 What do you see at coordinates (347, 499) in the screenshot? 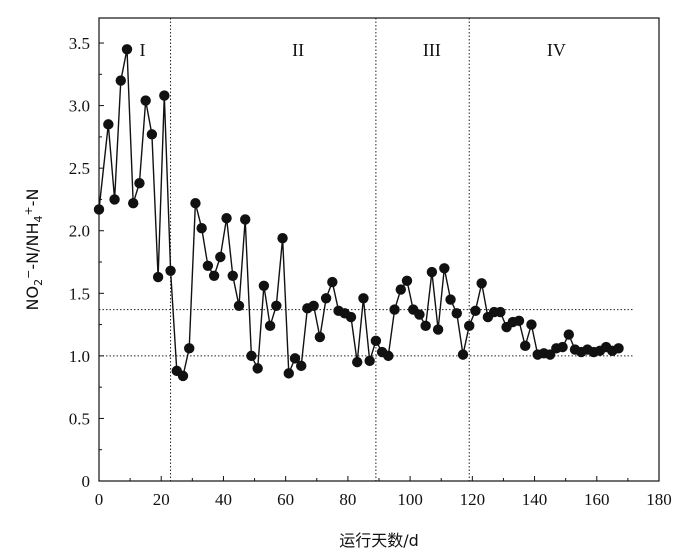
I see `x-tick-label-4: 80` at bounding box center [347, 499].